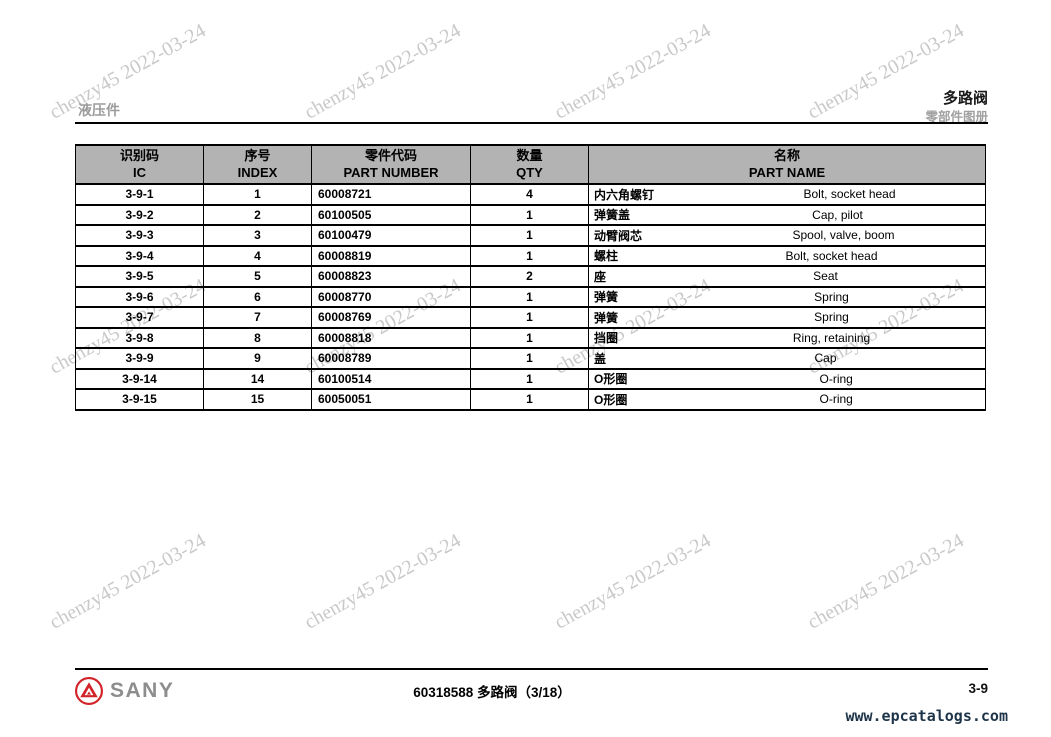 The width and height of the screenshot is (1051, 737). I want to click on part-name-zh: 内六角螺钉, so click(624, 194).